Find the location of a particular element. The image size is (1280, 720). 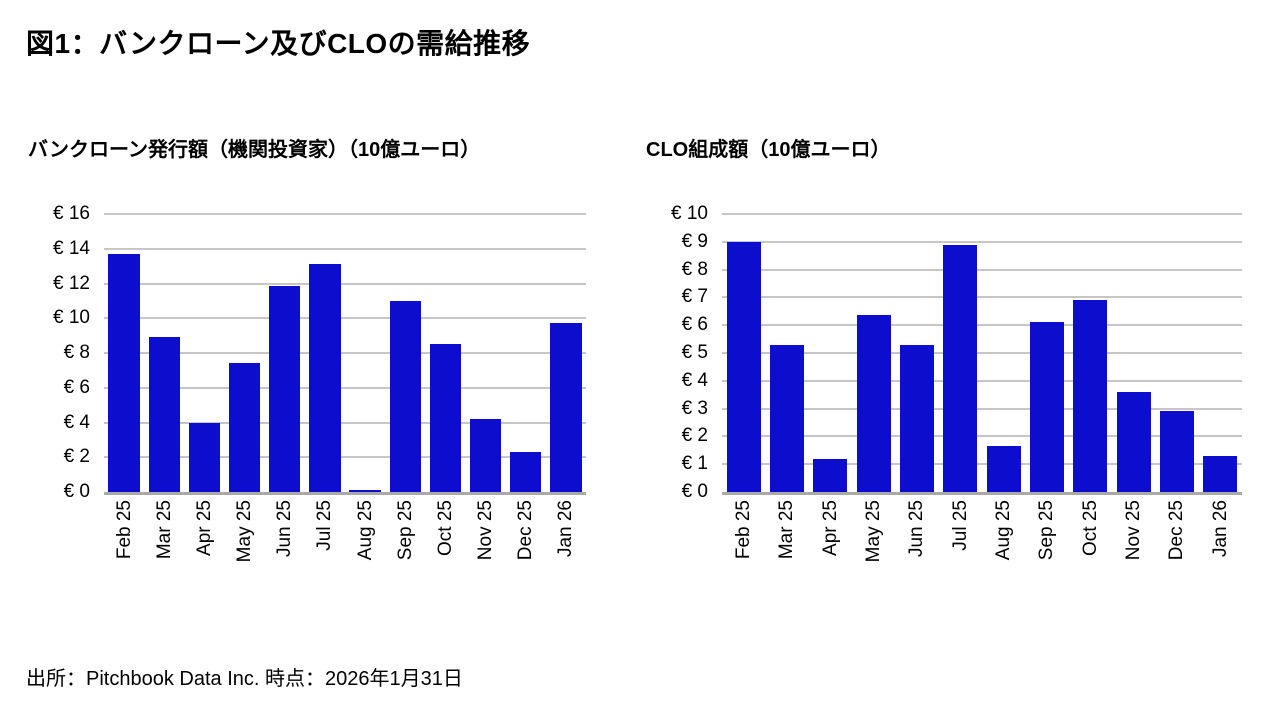

x-tick-slot: Jul 25 is located at coordinates (325, 531).